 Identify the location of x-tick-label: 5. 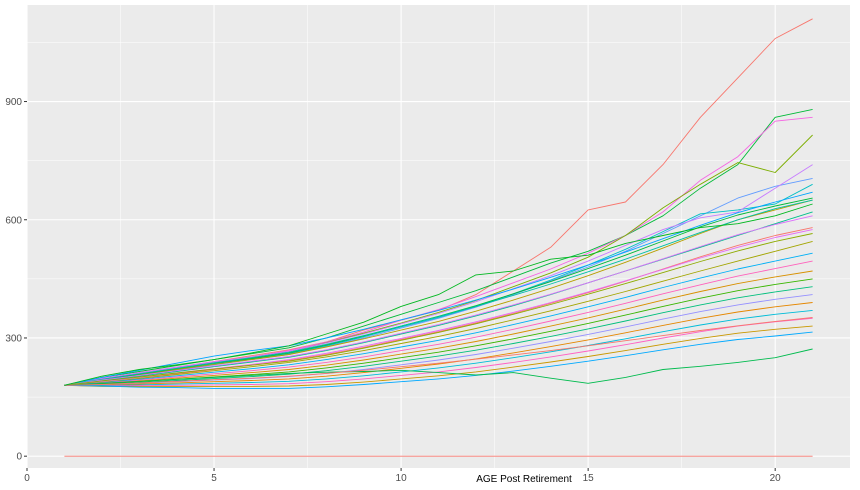
(214, 478).